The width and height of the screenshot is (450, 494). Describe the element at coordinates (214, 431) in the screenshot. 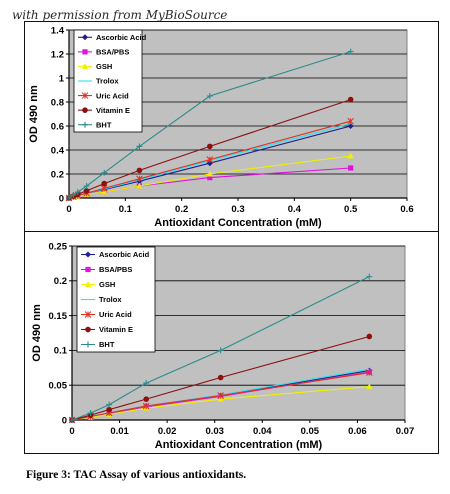

I see `x-tick-label: 0.03` at that location.